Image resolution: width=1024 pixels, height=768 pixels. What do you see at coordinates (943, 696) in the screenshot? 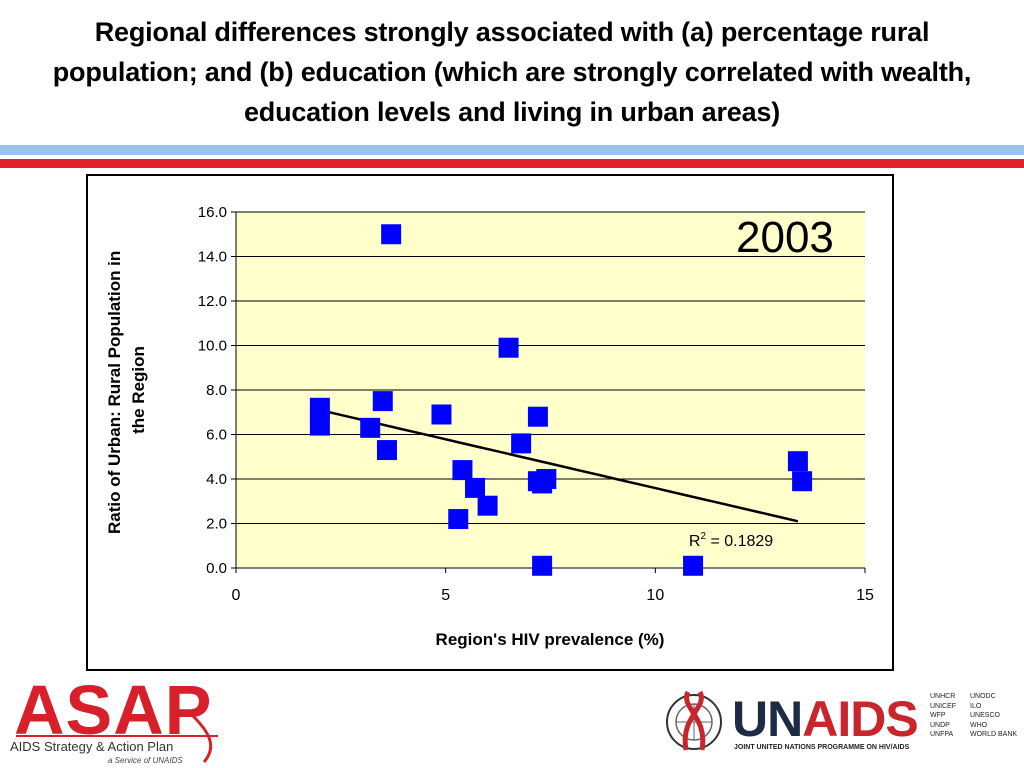
I see `cosponsor-name: UNHCR` at bounding box center [943, 696].